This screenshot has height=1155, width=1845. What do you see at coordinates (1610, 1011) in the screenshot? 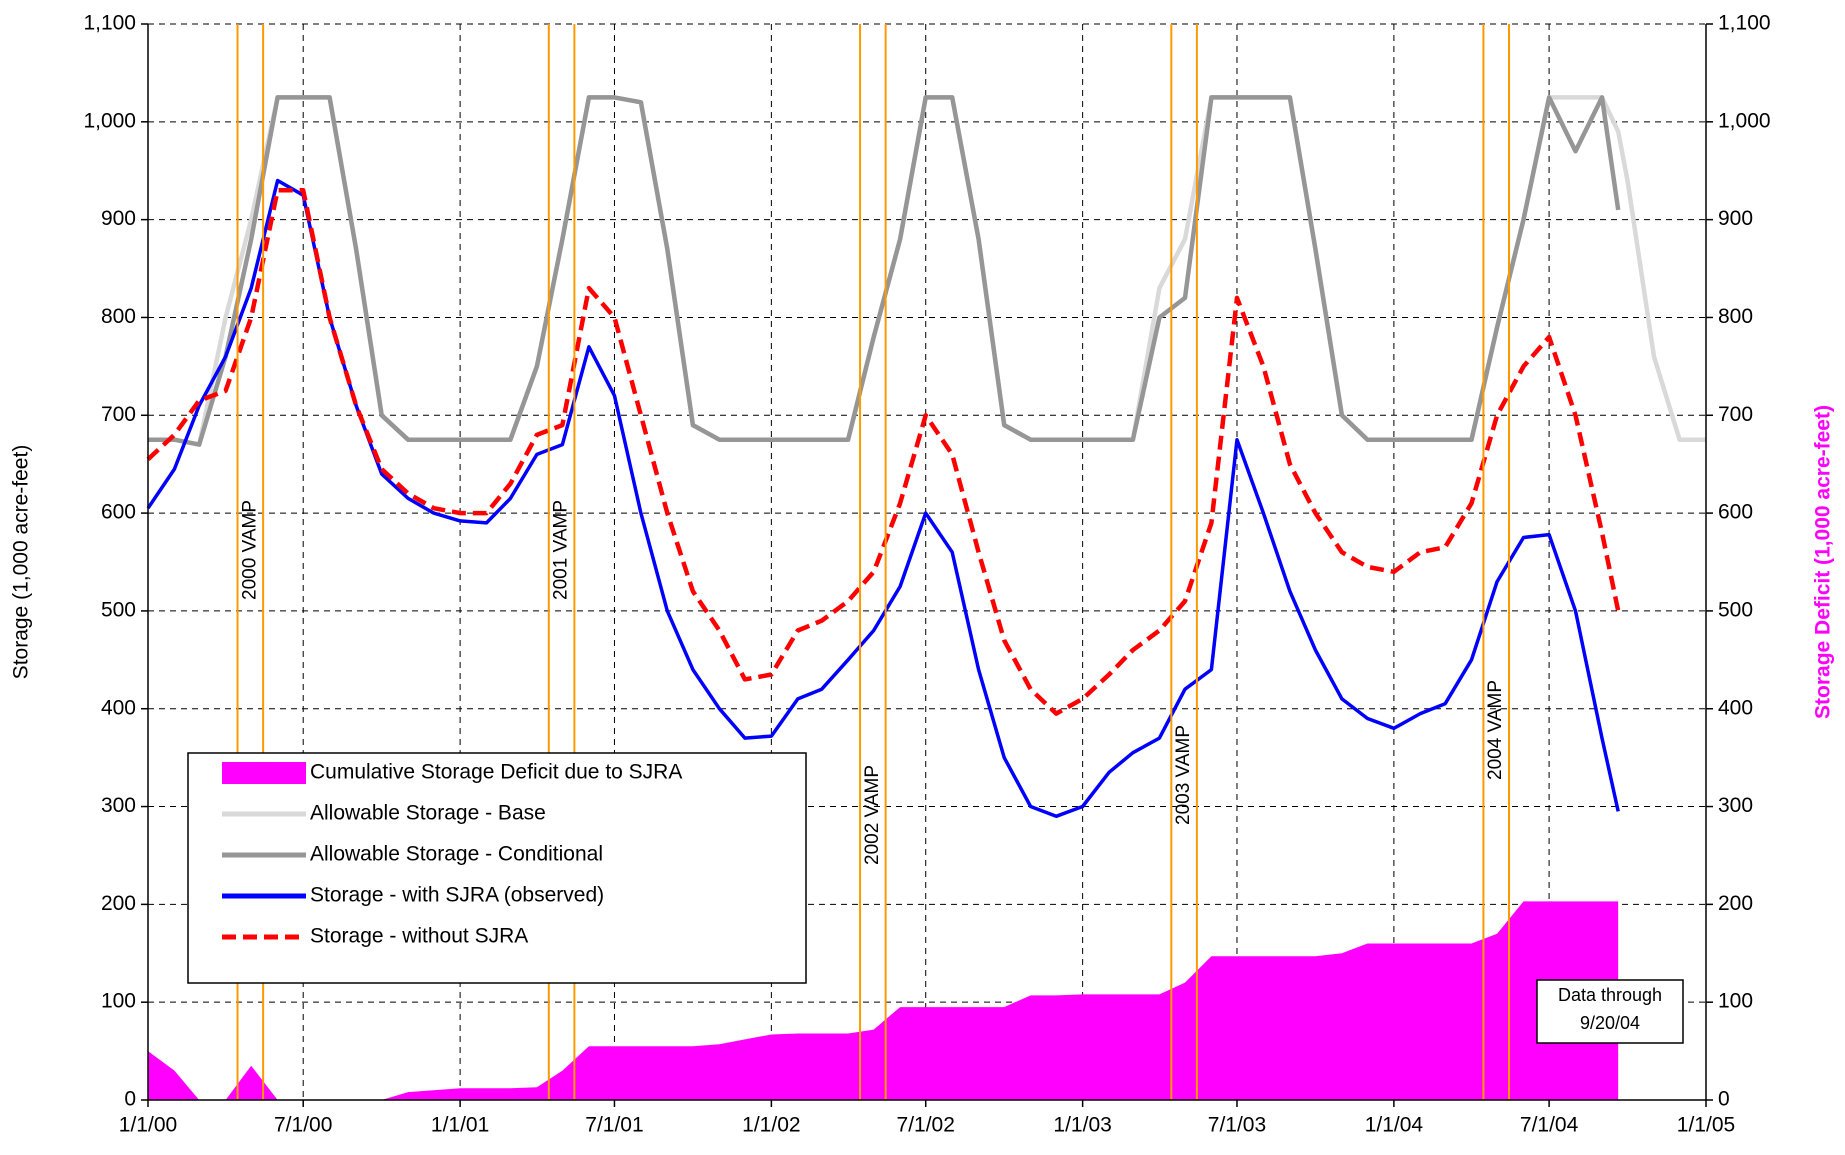
I see `annotation-box` at bounding box center [1610, 1011].